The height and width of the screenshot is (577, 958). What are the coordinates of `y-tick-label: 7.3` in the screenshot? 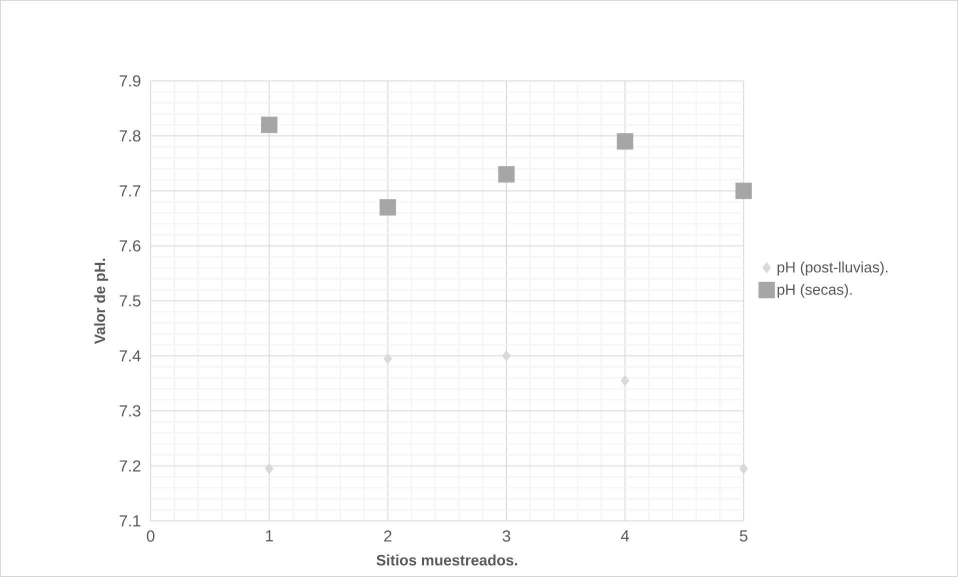 It's located at (130, 411).